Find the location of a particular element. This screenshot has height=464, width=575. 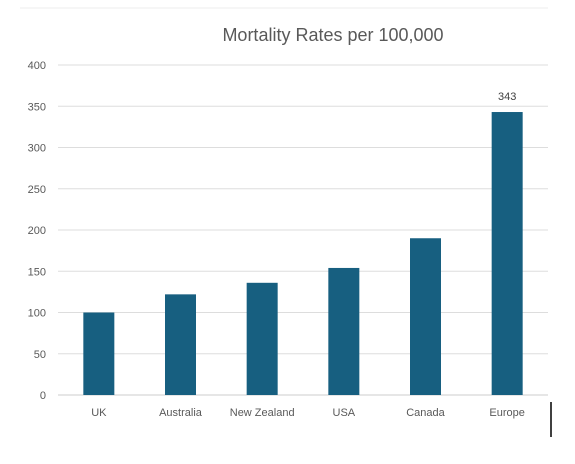

data-label-europe: 343 is located at coordinates (507, 97).